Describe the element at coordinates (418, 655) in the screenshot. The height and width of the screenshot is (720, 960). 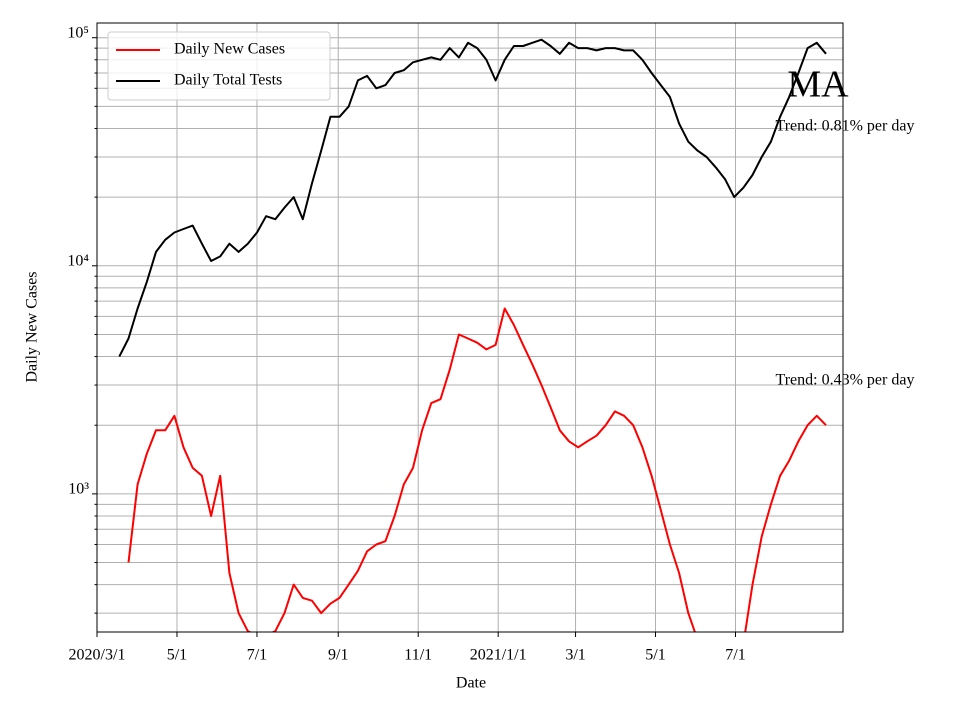
I see `x-tick-label: 11/1` at that location.